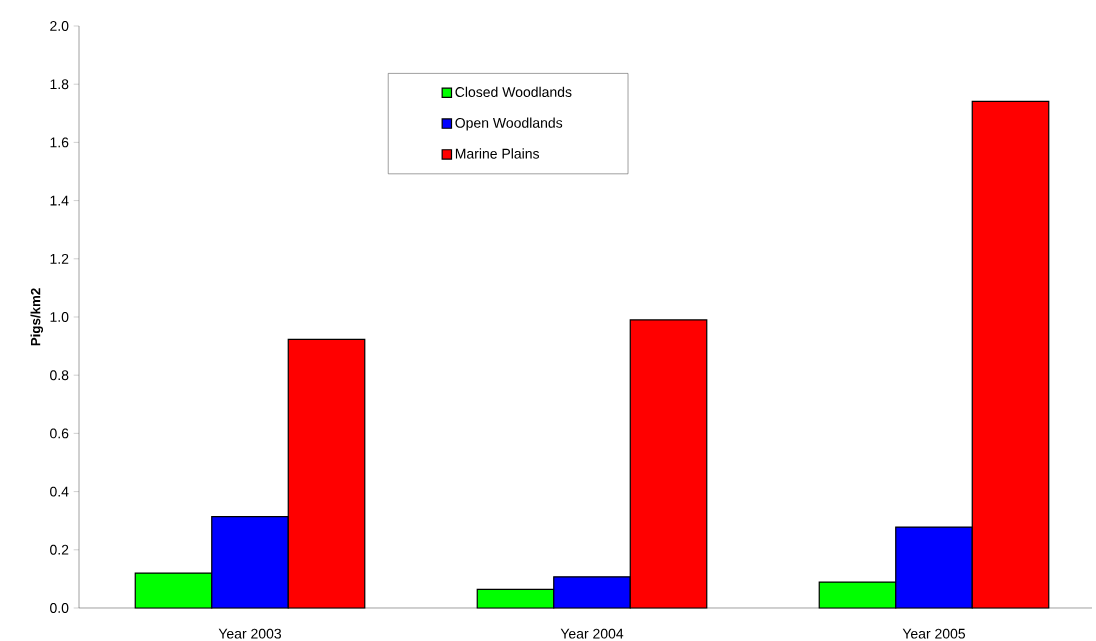 The height and width of the screenshot is (641, 1096). What do you see at coordinates (59, 549) in the screenshot?
I see `y-tick-label: 0.2` at bounding box center [59, 549].